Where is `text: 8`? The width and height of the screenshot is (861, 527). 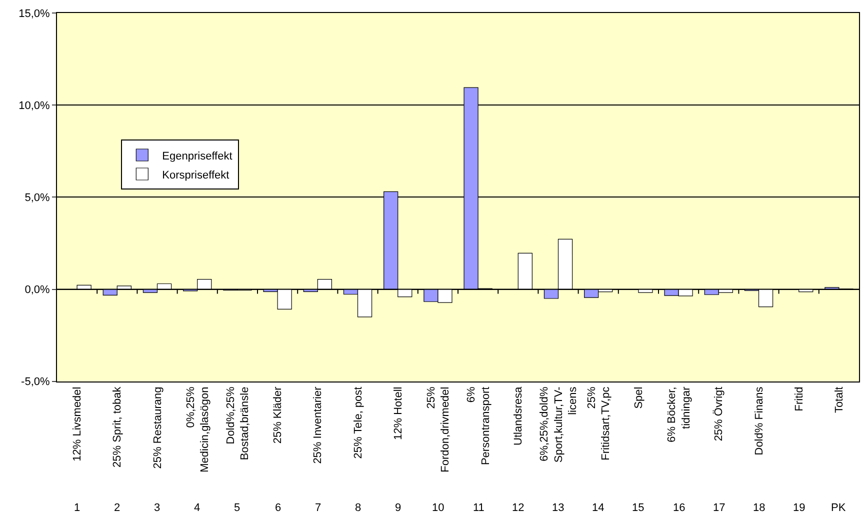
text: 8 is located at coordinates (358, 508).